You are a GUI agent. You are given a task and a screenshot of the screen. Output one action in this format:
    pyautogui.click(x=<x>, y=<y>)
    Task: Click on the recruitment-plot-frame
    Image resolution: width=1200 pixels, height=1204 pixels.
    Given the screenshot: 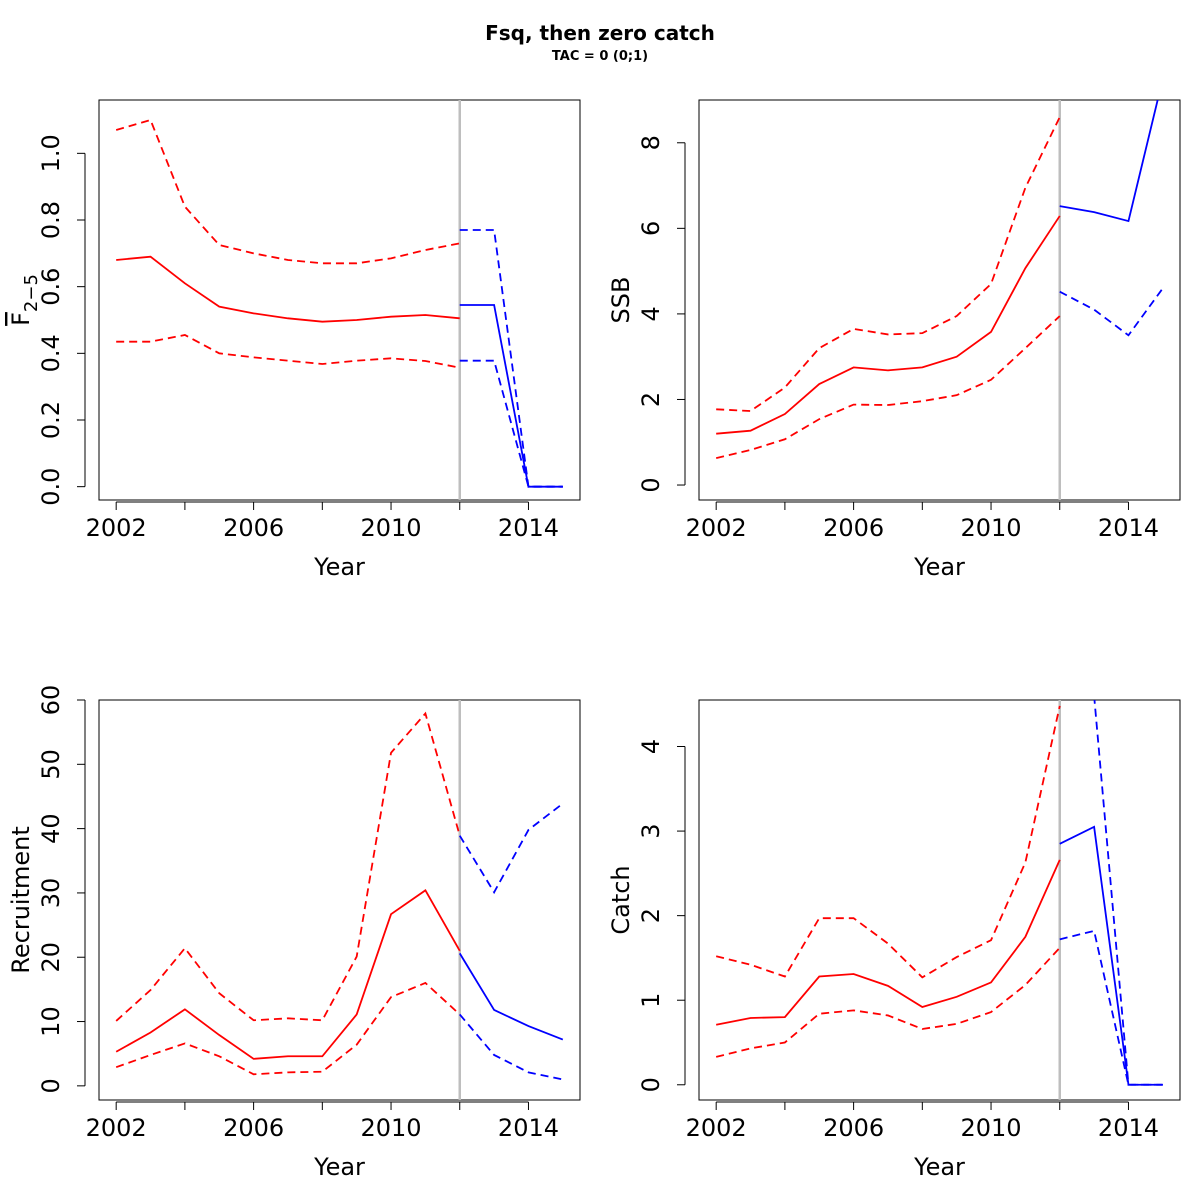 What is the action you would take?
    pyautogui.click(x=339, y=900)
    